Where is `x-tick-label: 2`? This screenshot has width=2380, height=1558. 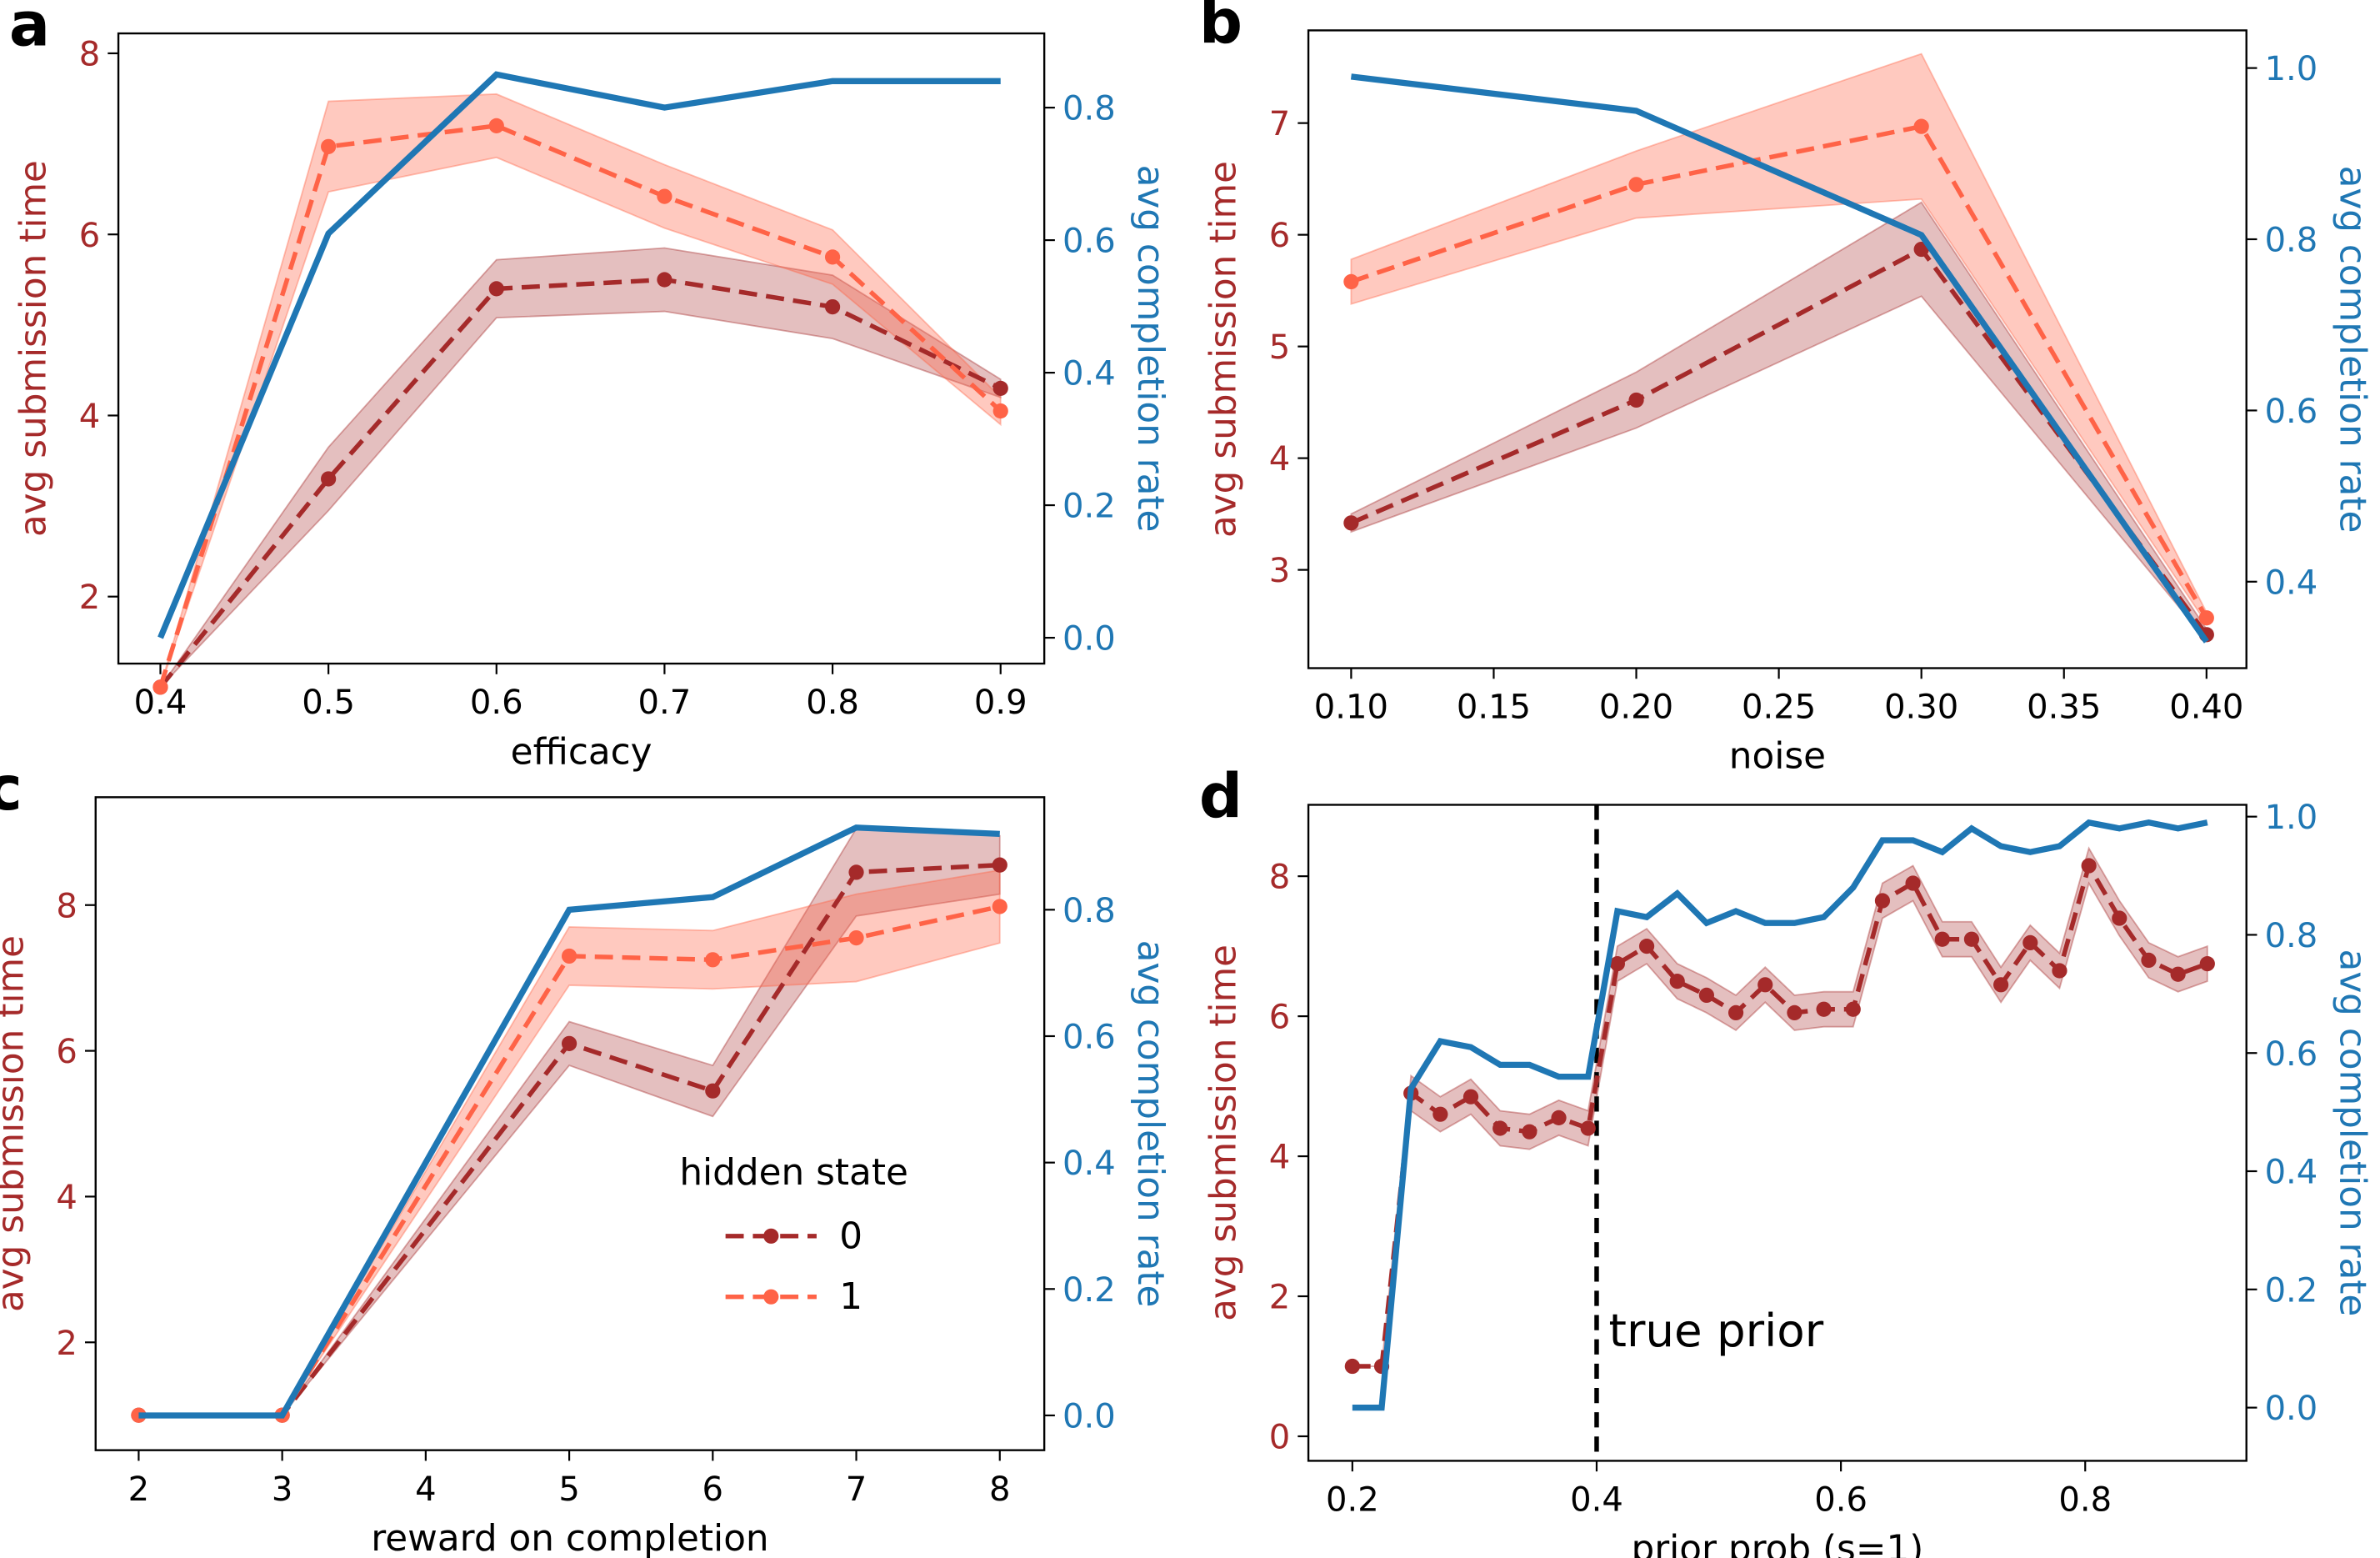 x-tick-label: 2 is located at coordinates (138, 1489).